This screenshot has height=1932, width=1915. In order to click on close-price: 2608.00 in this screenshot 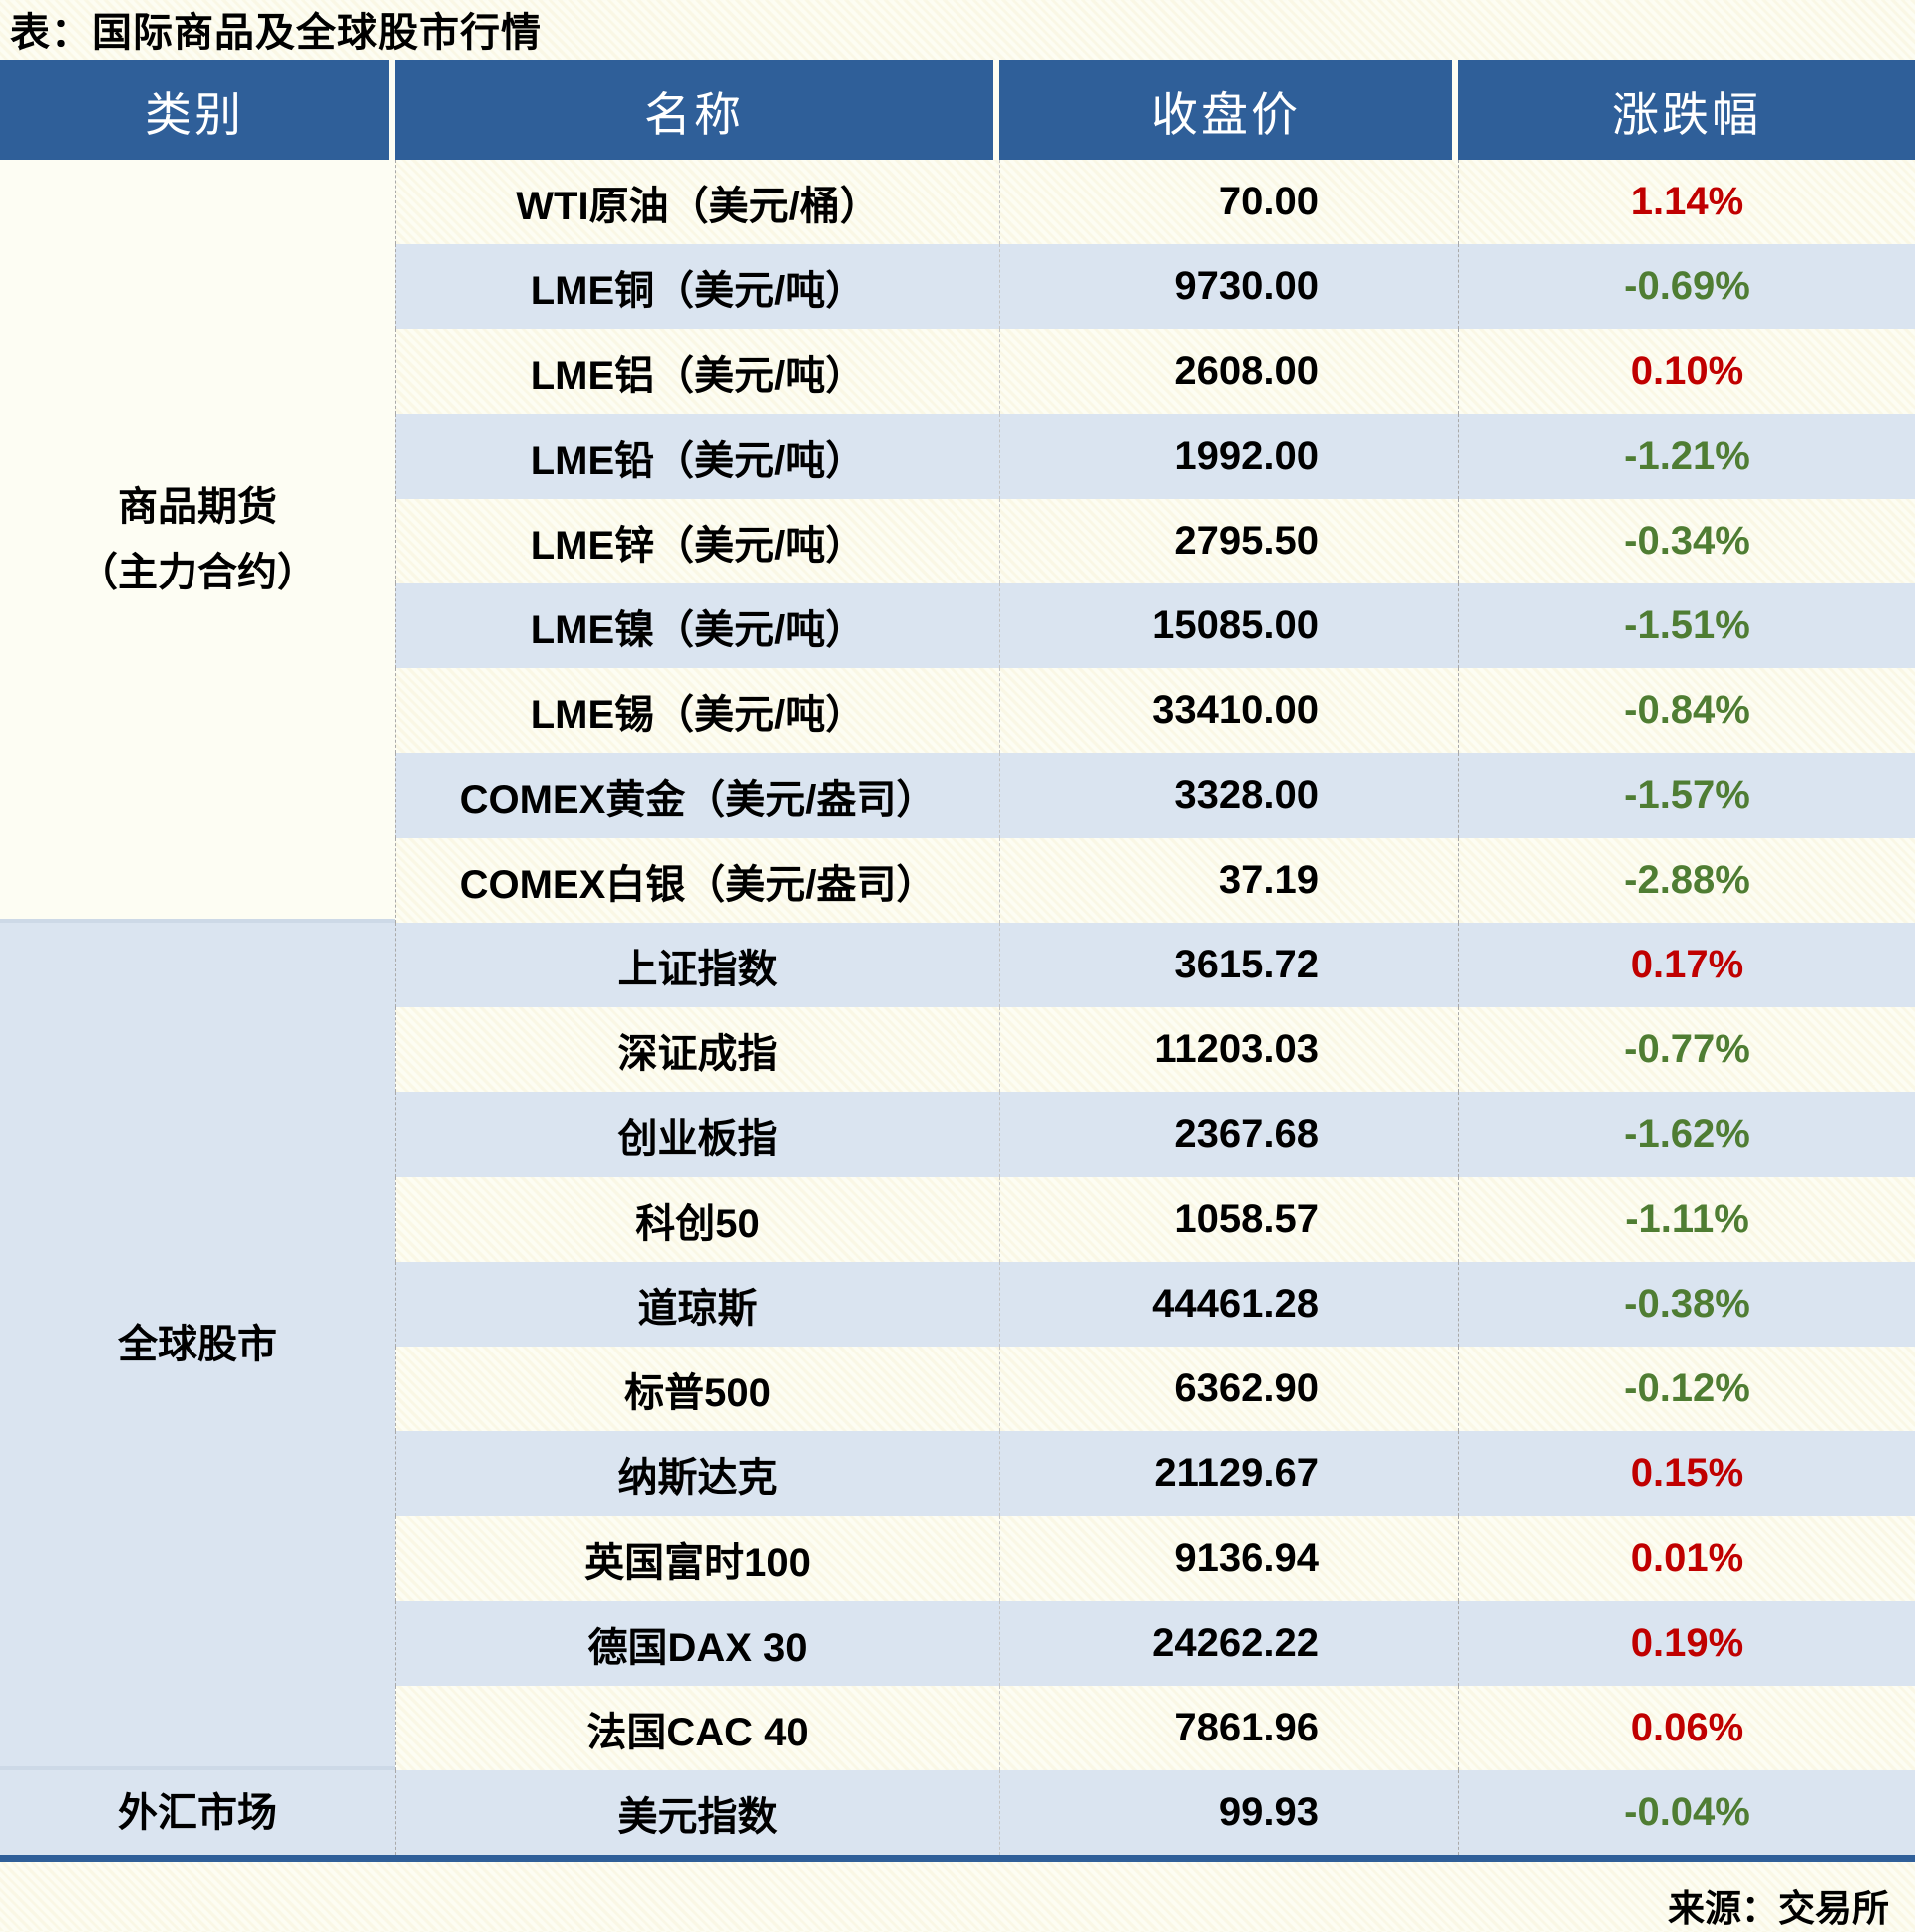, I will do `click(1228, 372)`.